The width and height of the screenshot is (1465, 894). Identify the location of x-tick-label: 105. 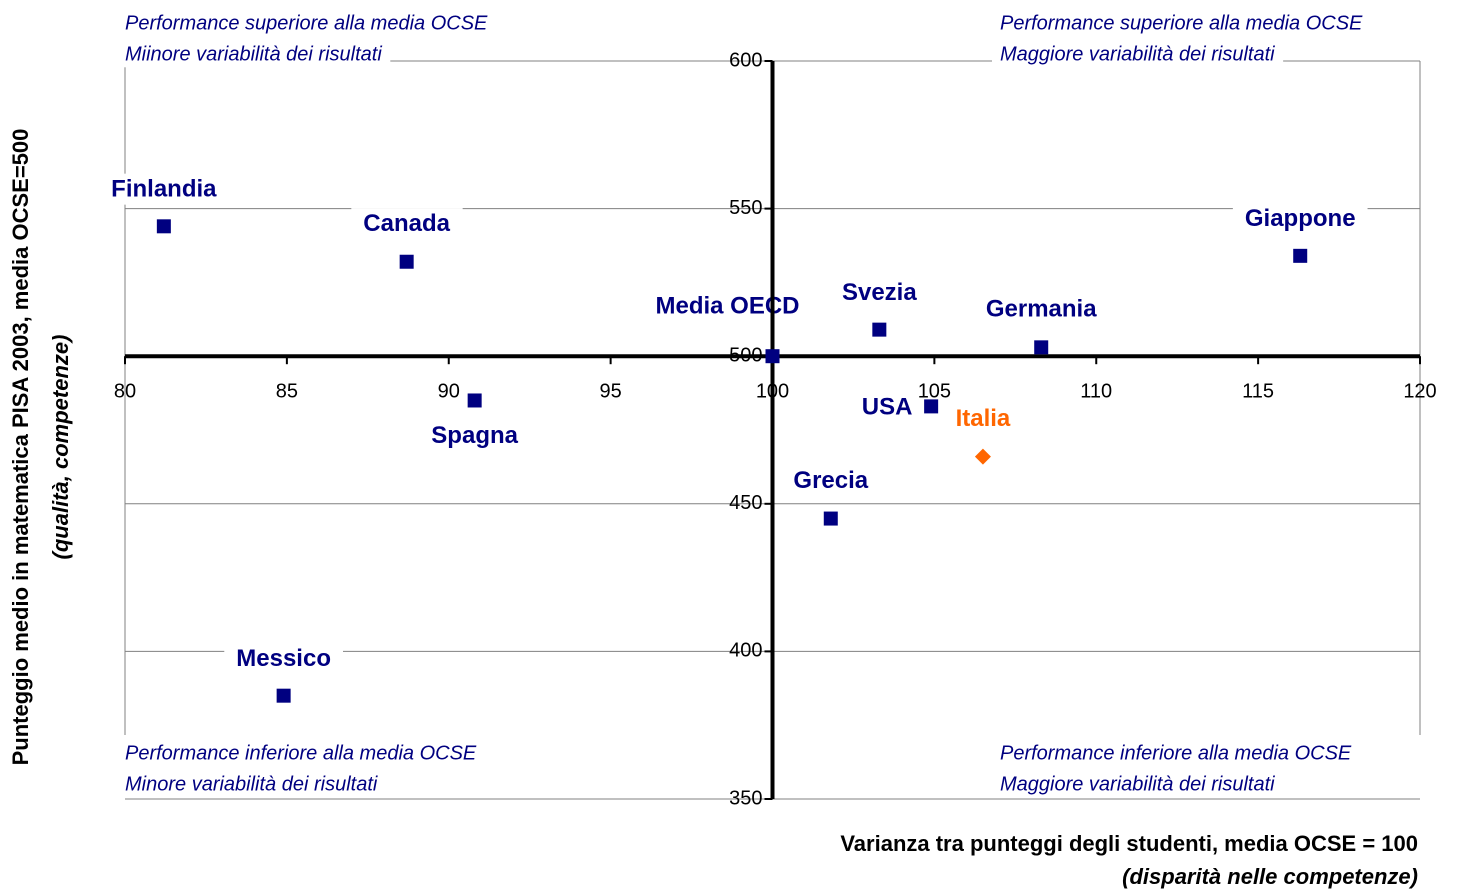
(934, 391).